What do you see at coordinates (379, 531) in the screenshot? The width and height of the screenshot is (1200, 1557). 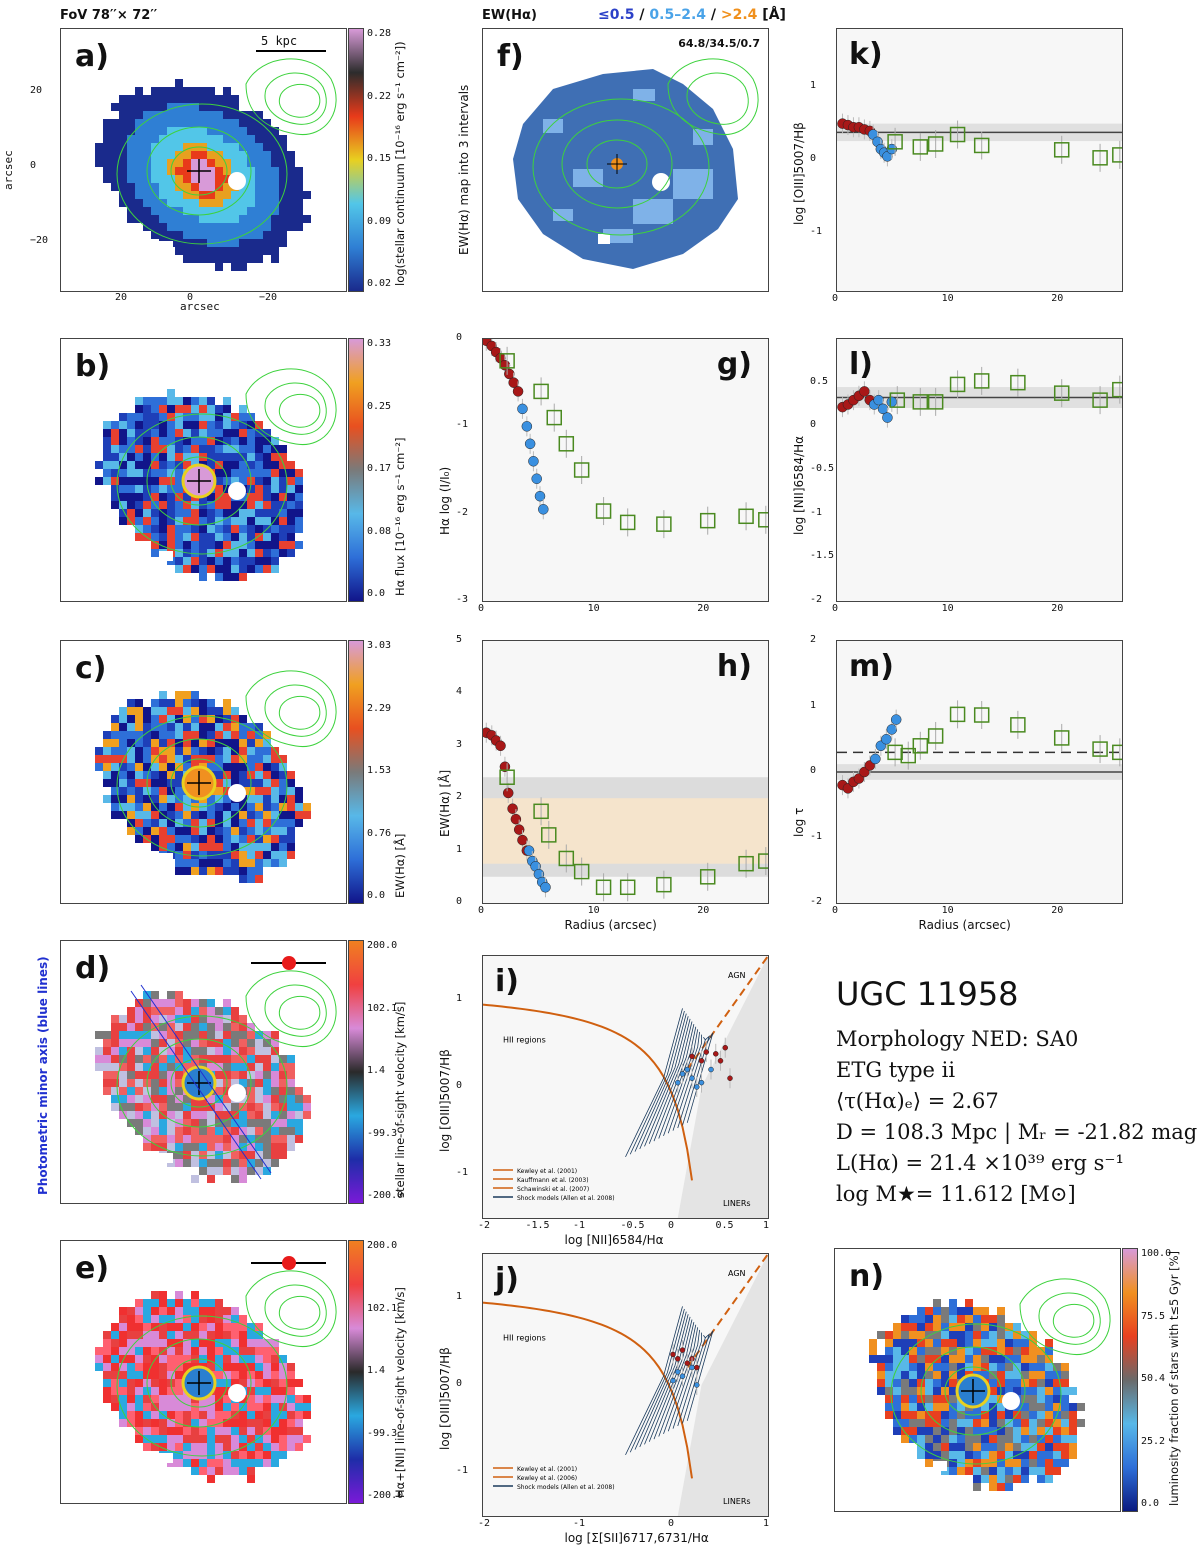 I see `colorbar-tick: 0.08` at bounding box center [379, 531].